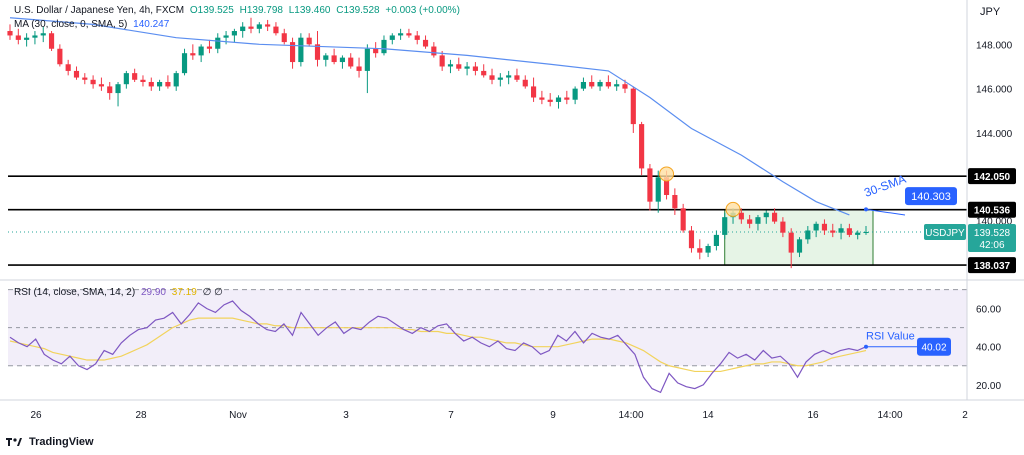  What do you see at coordinates (212, 292) in the screenshot?
I see `rsi-extra: ∅ ∅` at bounding box center [212, 292].